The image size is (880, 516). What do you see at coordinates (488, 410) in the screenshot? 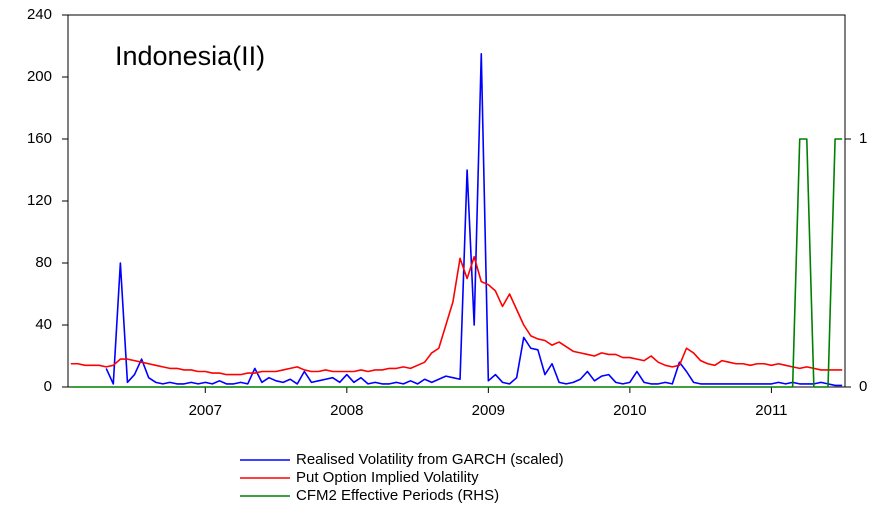
I see `x-tick-label: 2009` at bounding box center [488, 410].